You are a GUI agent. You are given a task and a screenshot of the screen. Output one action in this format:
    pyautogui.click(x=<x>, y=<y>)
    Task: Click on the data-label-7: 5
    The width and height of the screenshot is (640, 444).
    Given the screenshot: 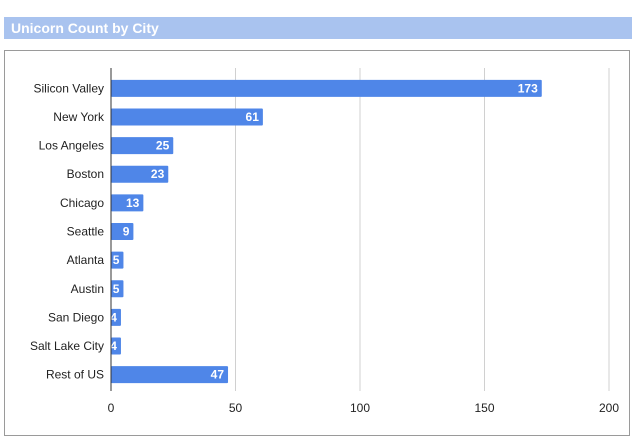 What is the action you would take?
    pyautogui.click(x=116, y=289)
    